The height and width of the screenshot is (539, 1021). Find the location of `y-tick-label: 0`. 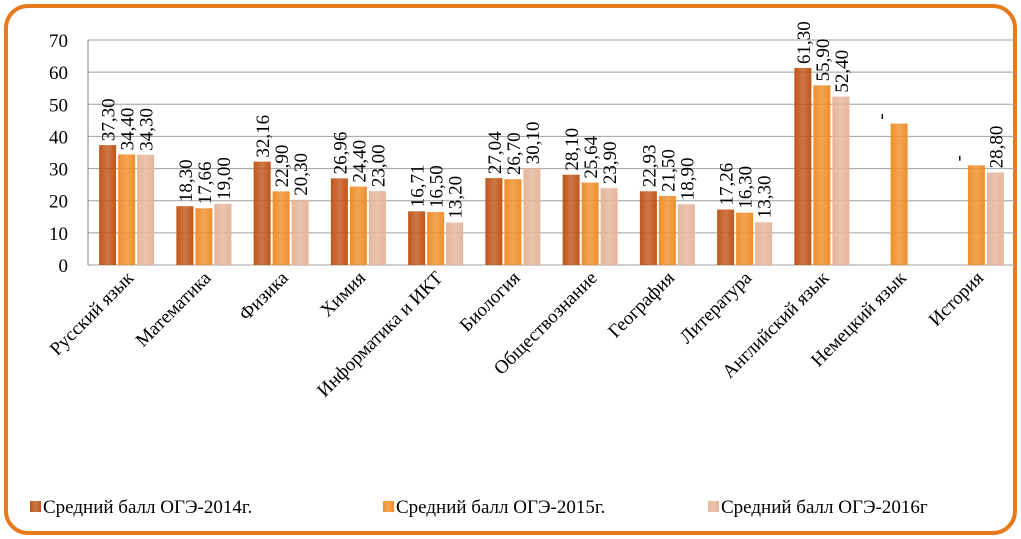

y-tick-label: 0 is located at coordinates (64, 266).